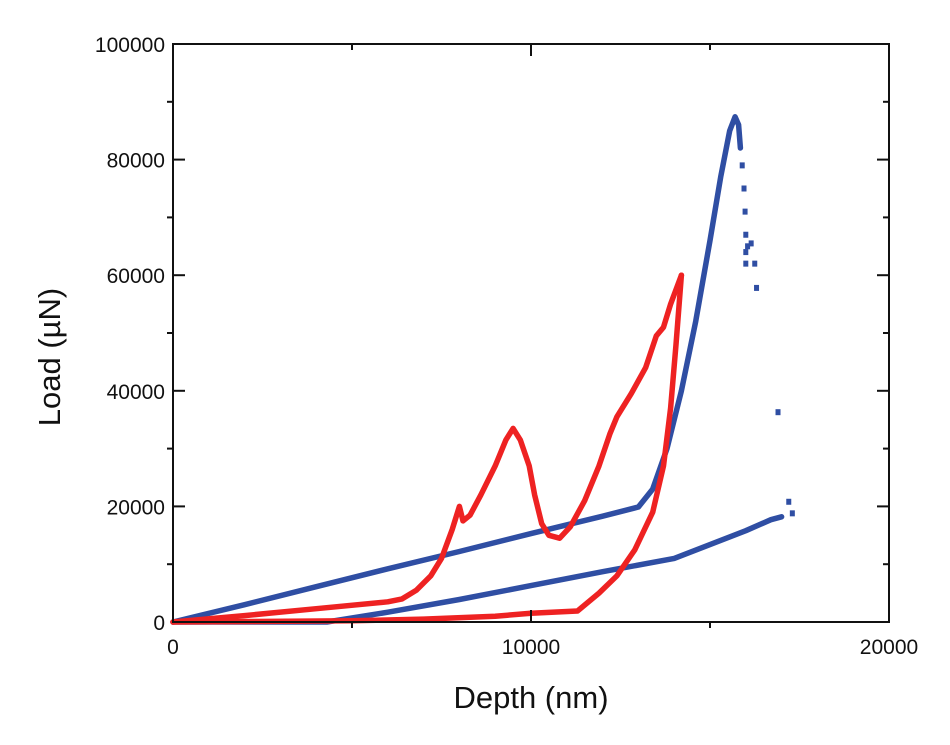  What do you see at coordinates (889, 647) in the screenshot?
I see `x-tick-label: 20000` at bounding box center [889, 647].